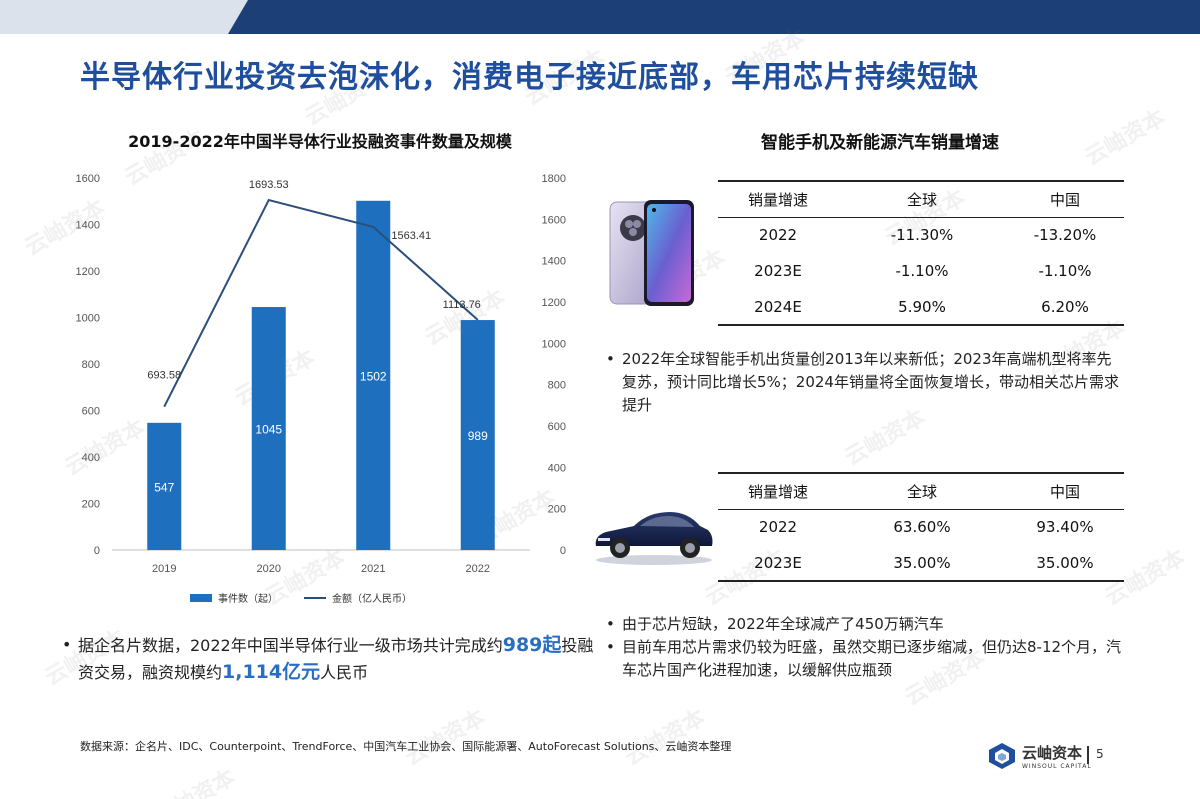 The height and width of the screenshot is (799, 1200). I want to click on line-data-label: 1563.41, so click(411, 236).